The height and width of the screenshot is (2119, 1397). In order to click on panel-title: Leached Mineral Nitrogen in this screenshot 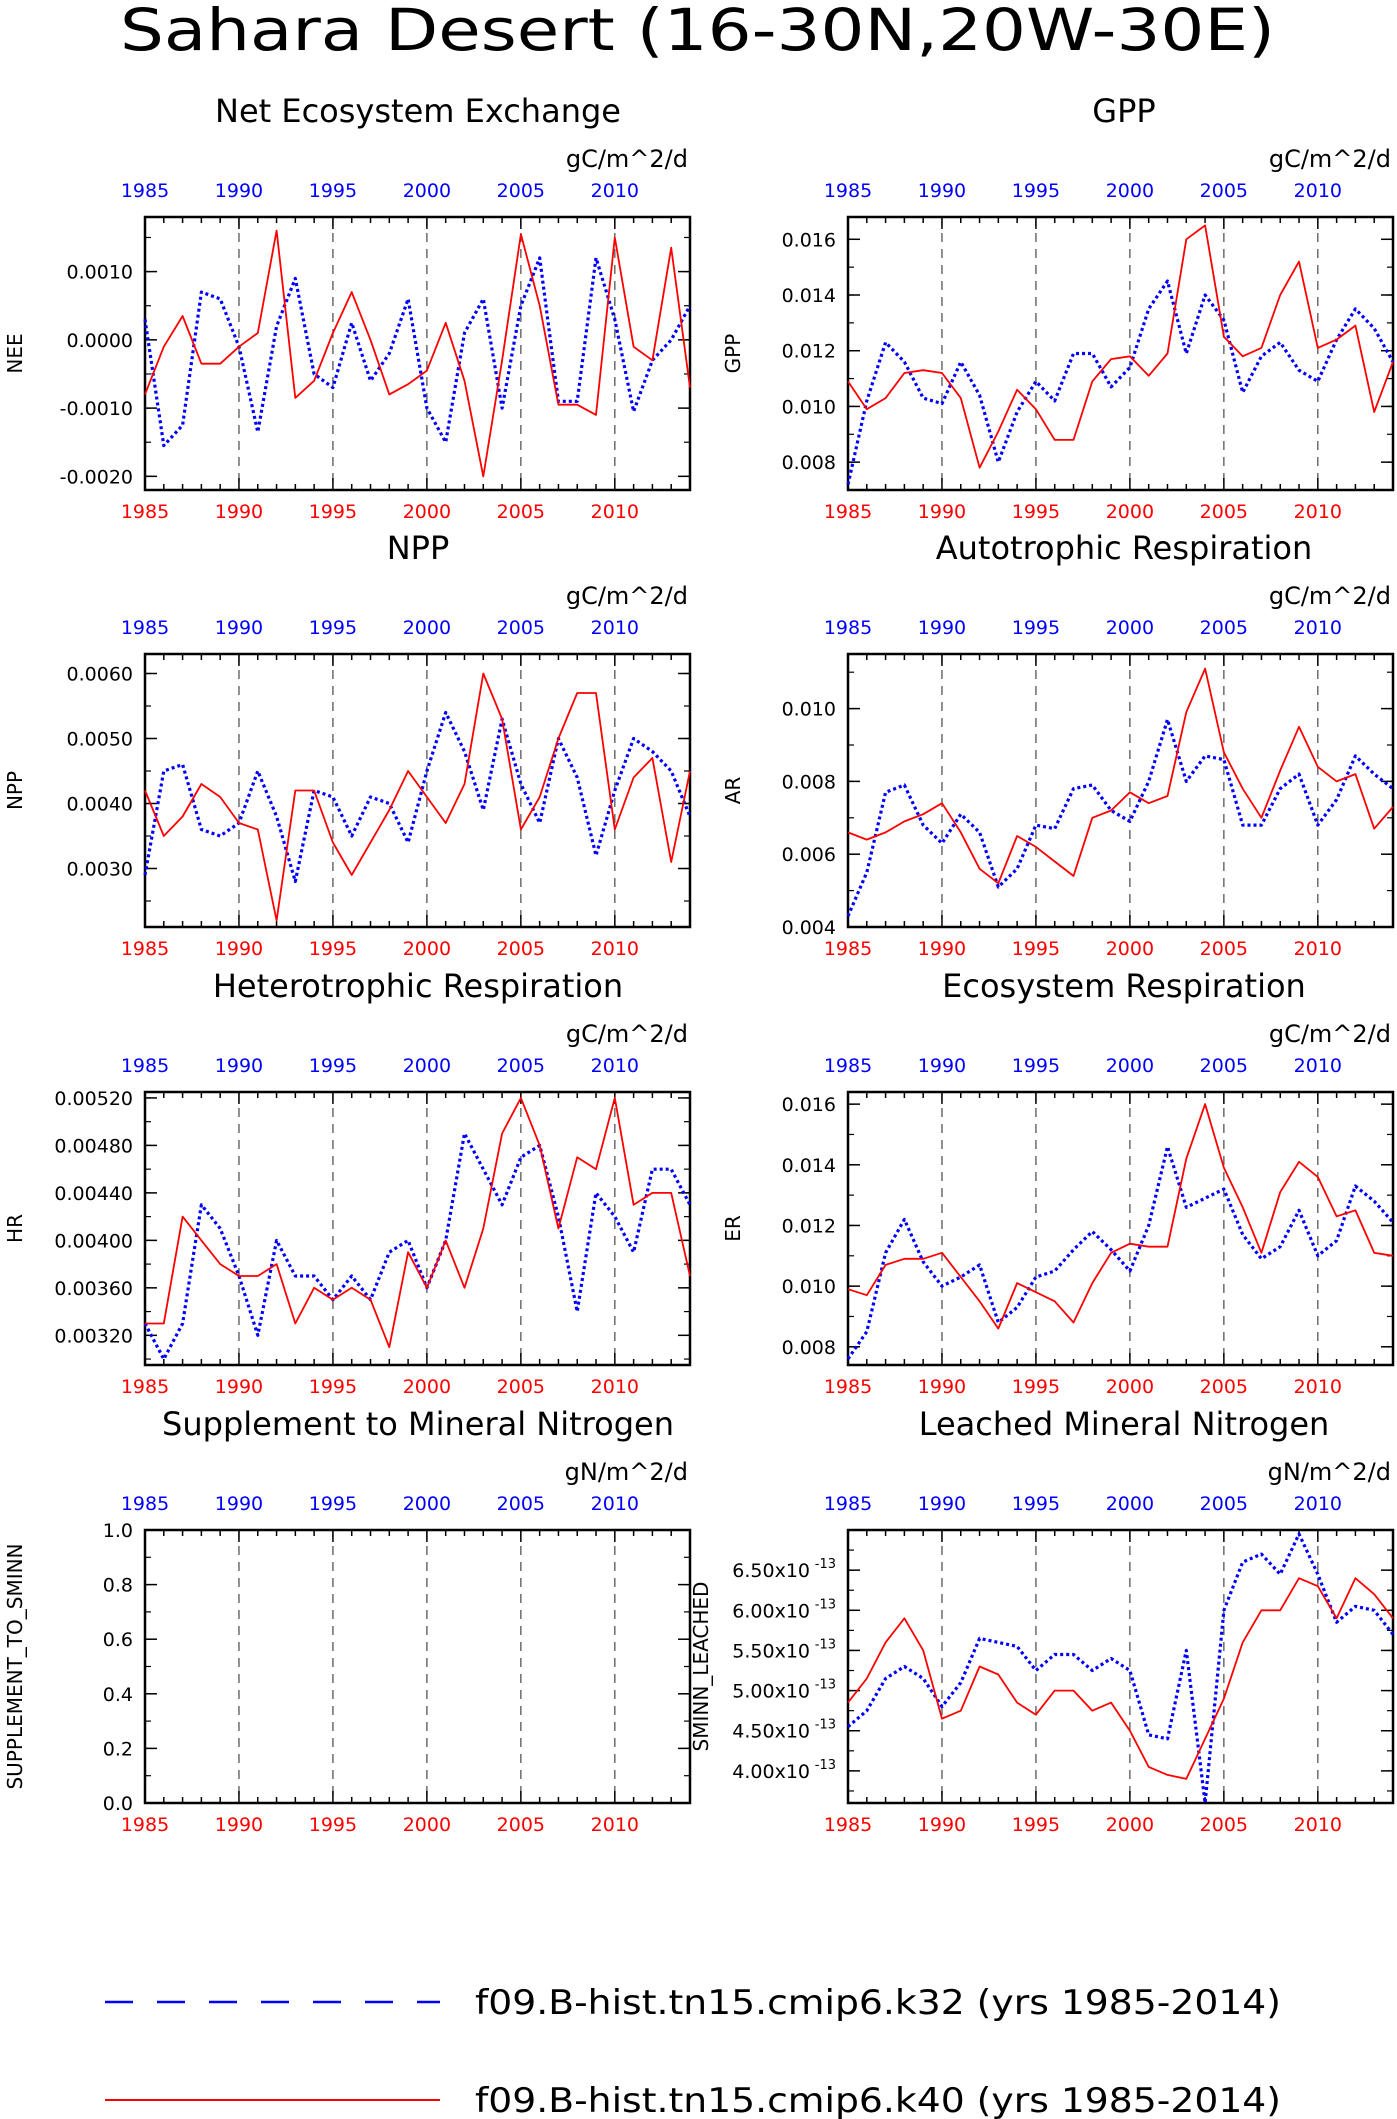, I will do `click(1124, 1424)`.